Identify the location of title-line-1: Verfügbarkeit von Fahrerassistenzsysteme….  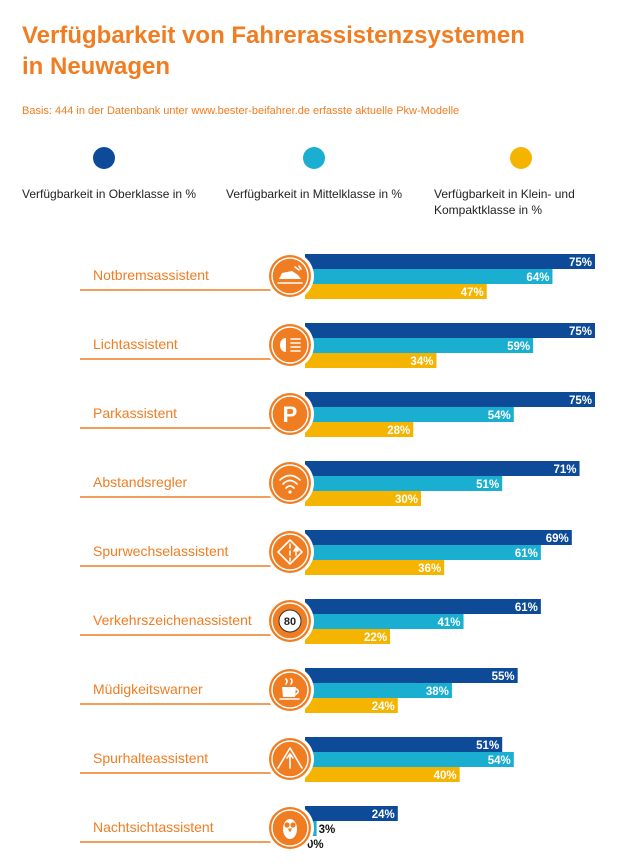
(273, 35).